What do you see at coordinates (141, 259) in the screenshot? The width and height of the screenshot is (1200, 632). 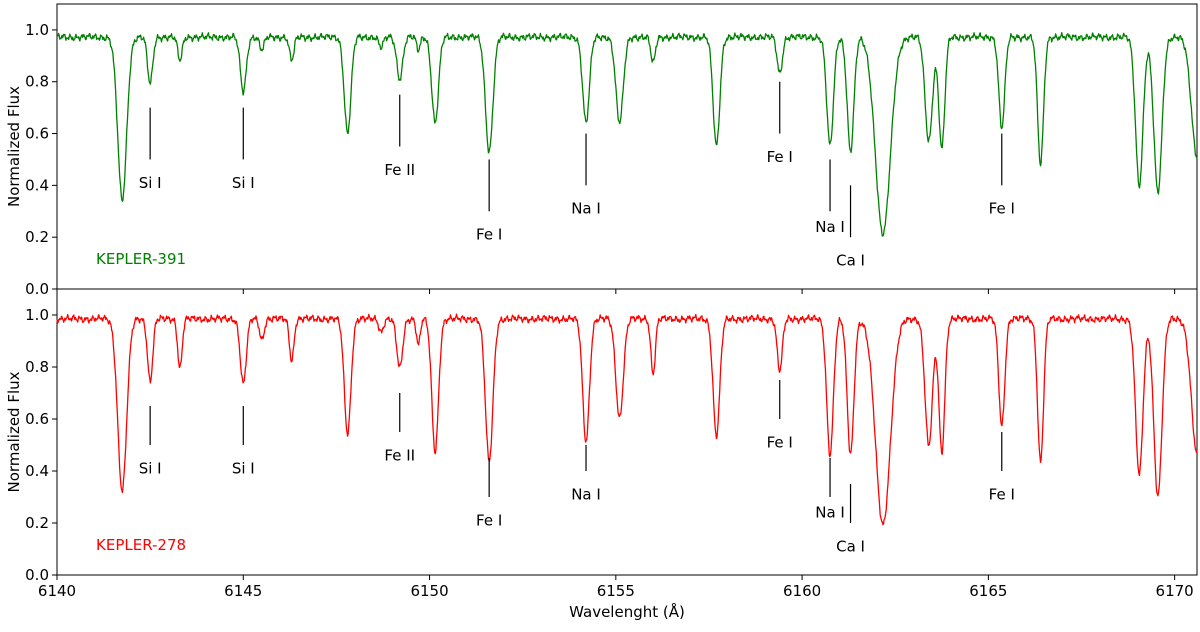 I see `star-label: KEPLER-391` at bounding box center [141, 259].